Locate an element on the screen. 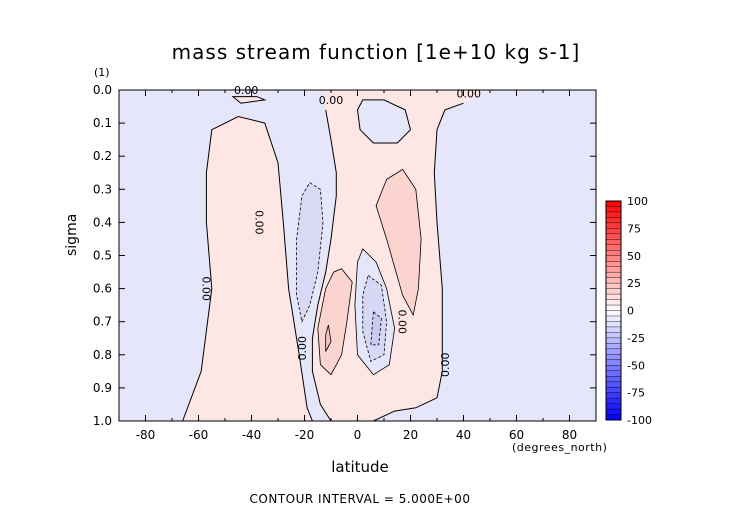 The height and width of the screenshot is (532, 752). y-tick-label: 0.6 is located at coordinates (102, 289).